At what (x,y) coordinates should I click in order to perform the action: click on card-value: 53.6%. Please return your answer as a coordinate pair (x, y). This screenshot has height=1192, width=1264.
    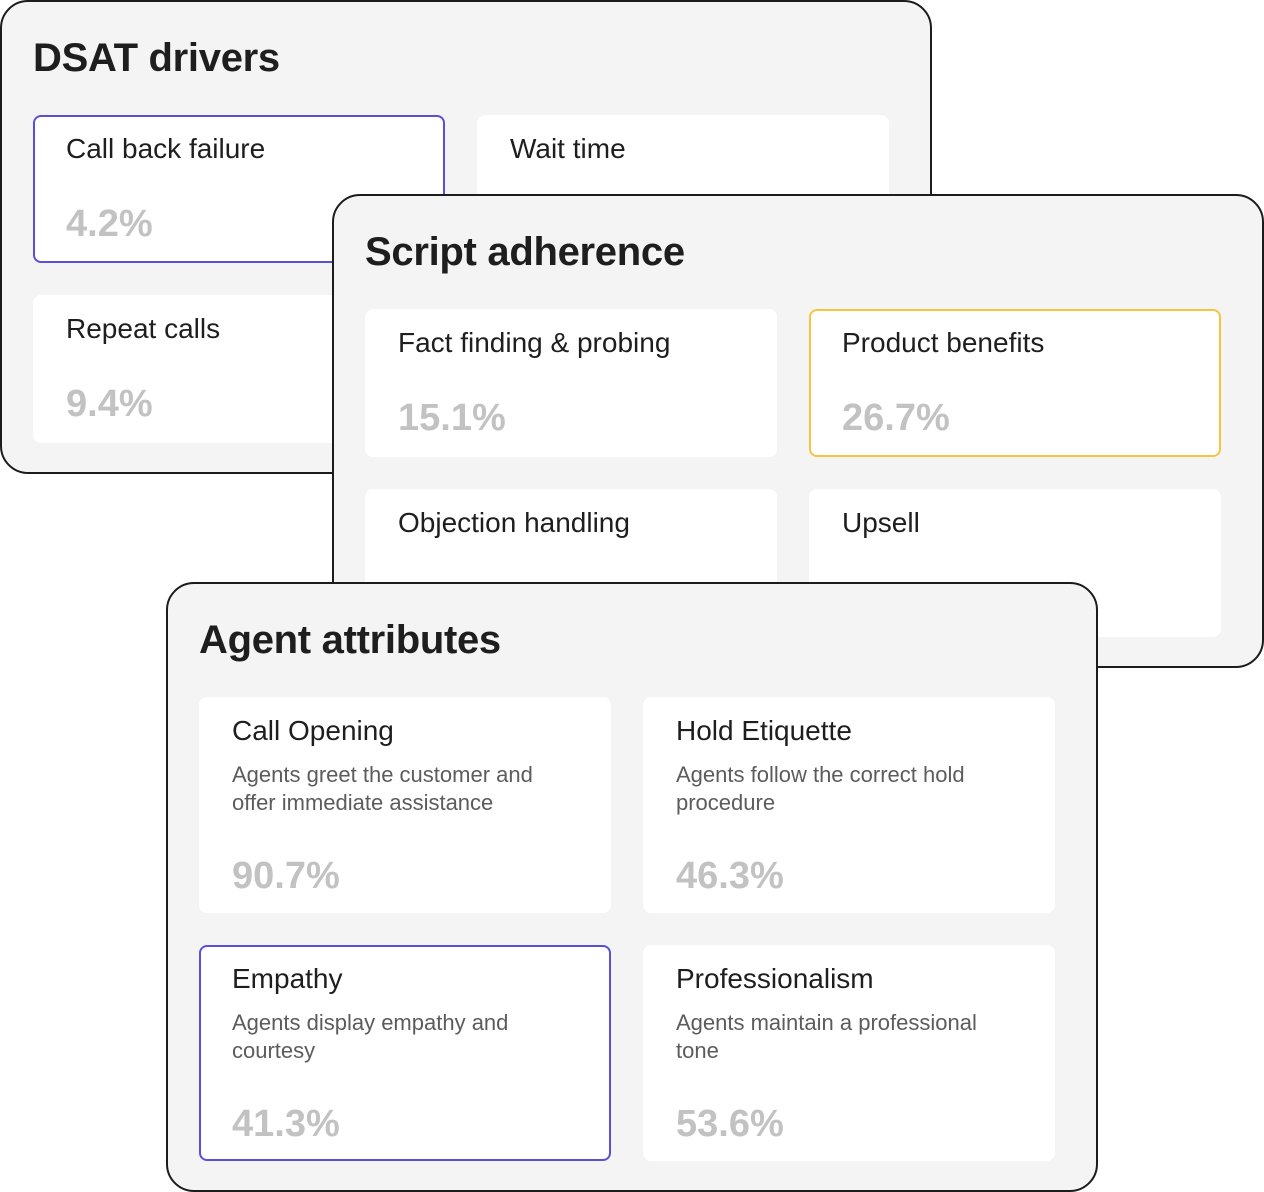
    Looking at the image, I should click on (730, 1124).